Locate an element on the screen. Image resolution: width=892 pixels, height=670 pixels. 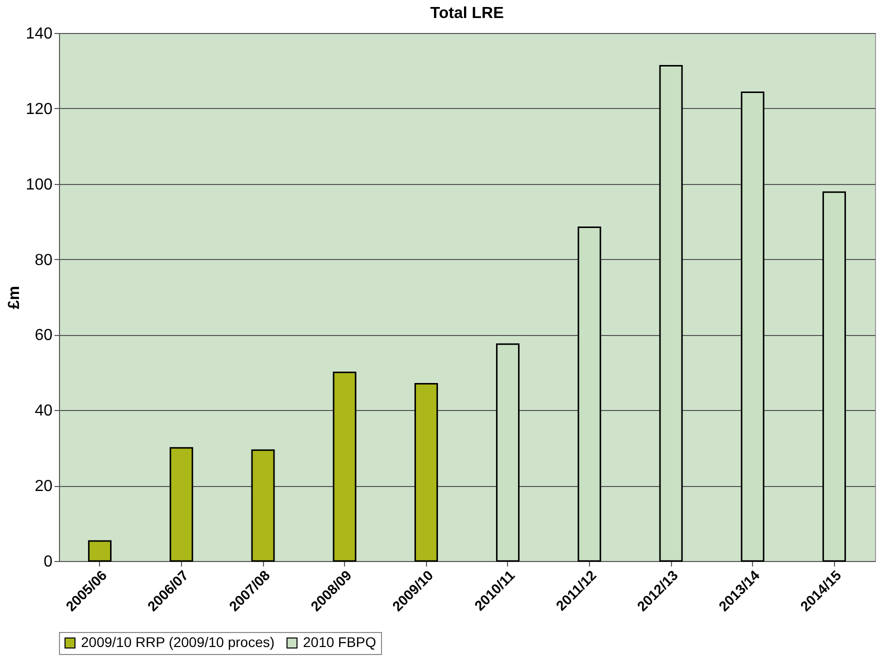
y-tick-label: 0 is located at coordinates (48, 562).